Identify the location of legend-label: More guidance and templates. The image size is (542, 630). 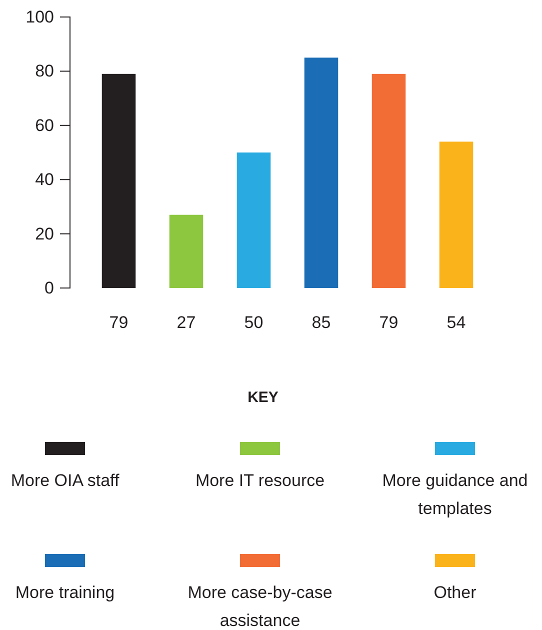
(455, 494).